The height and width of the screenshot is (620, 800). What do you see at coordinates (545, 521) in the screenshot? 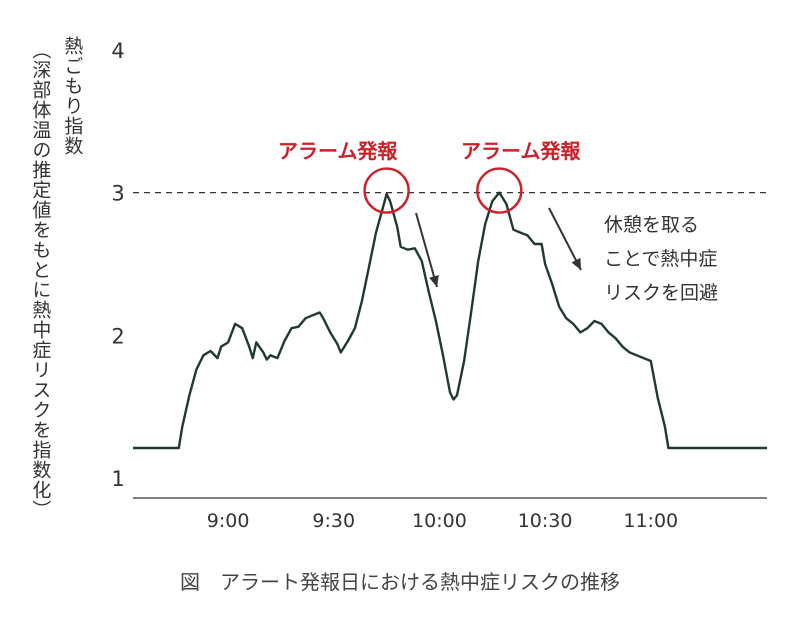
I see `x-tick-label: 10:30` at bounding box center [545, 521].